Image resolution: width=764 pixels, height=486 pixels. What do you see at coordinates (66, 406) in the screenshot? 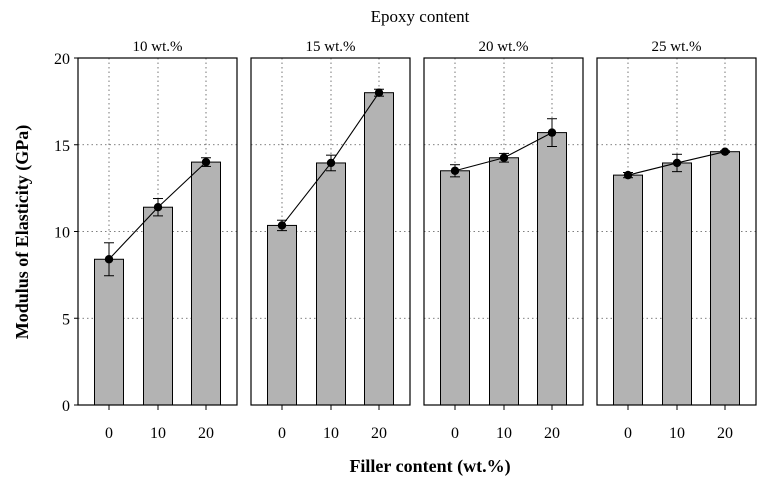
I see `y-tick-label: 0` at bounding box center [66, 406].